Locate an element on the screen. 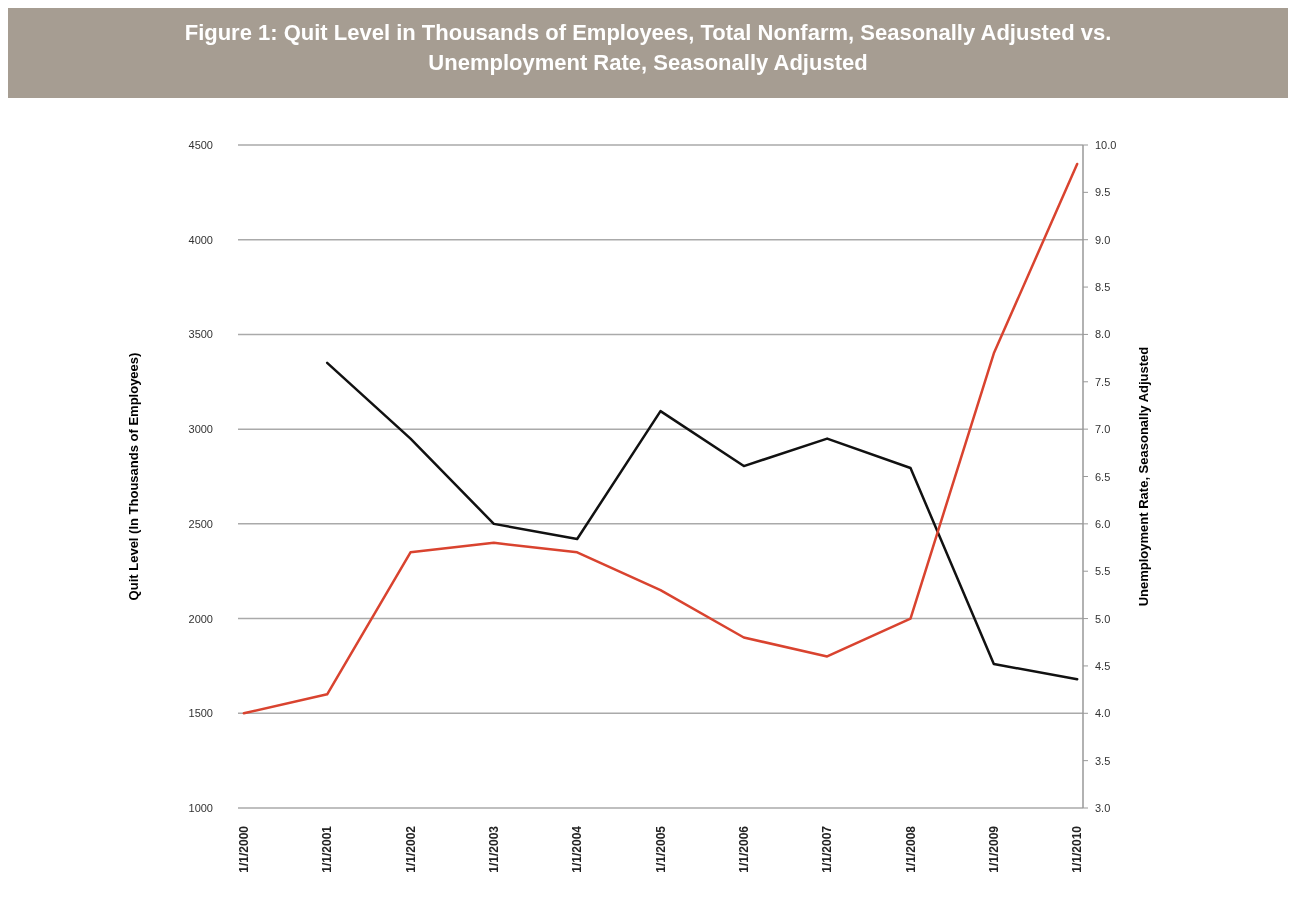 This screenshot has height=918, width=1296. x-tick-label: 1/1/2005 is located at coordinates (660, 849).